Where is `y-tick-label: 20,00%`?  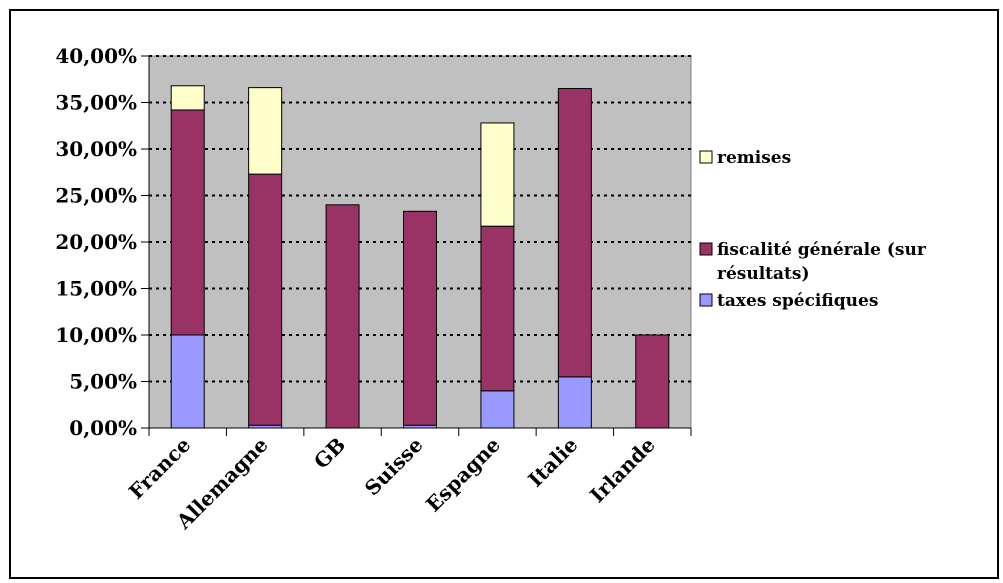
y-tick-label: 20,00% is located at coordinates (96, 242).